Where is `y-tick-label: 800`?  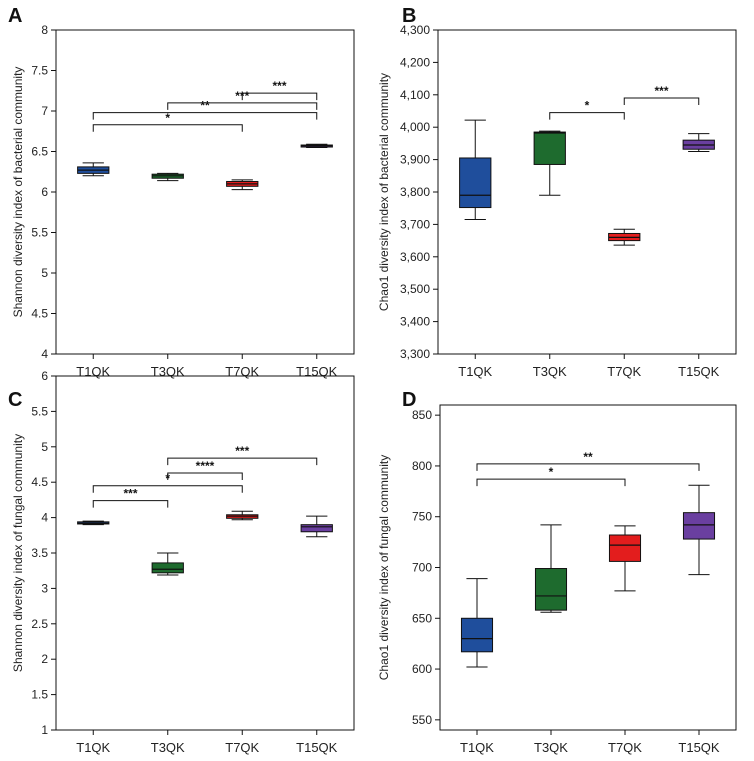
y-tick-label: 800 is located at coordinates (422, 466).